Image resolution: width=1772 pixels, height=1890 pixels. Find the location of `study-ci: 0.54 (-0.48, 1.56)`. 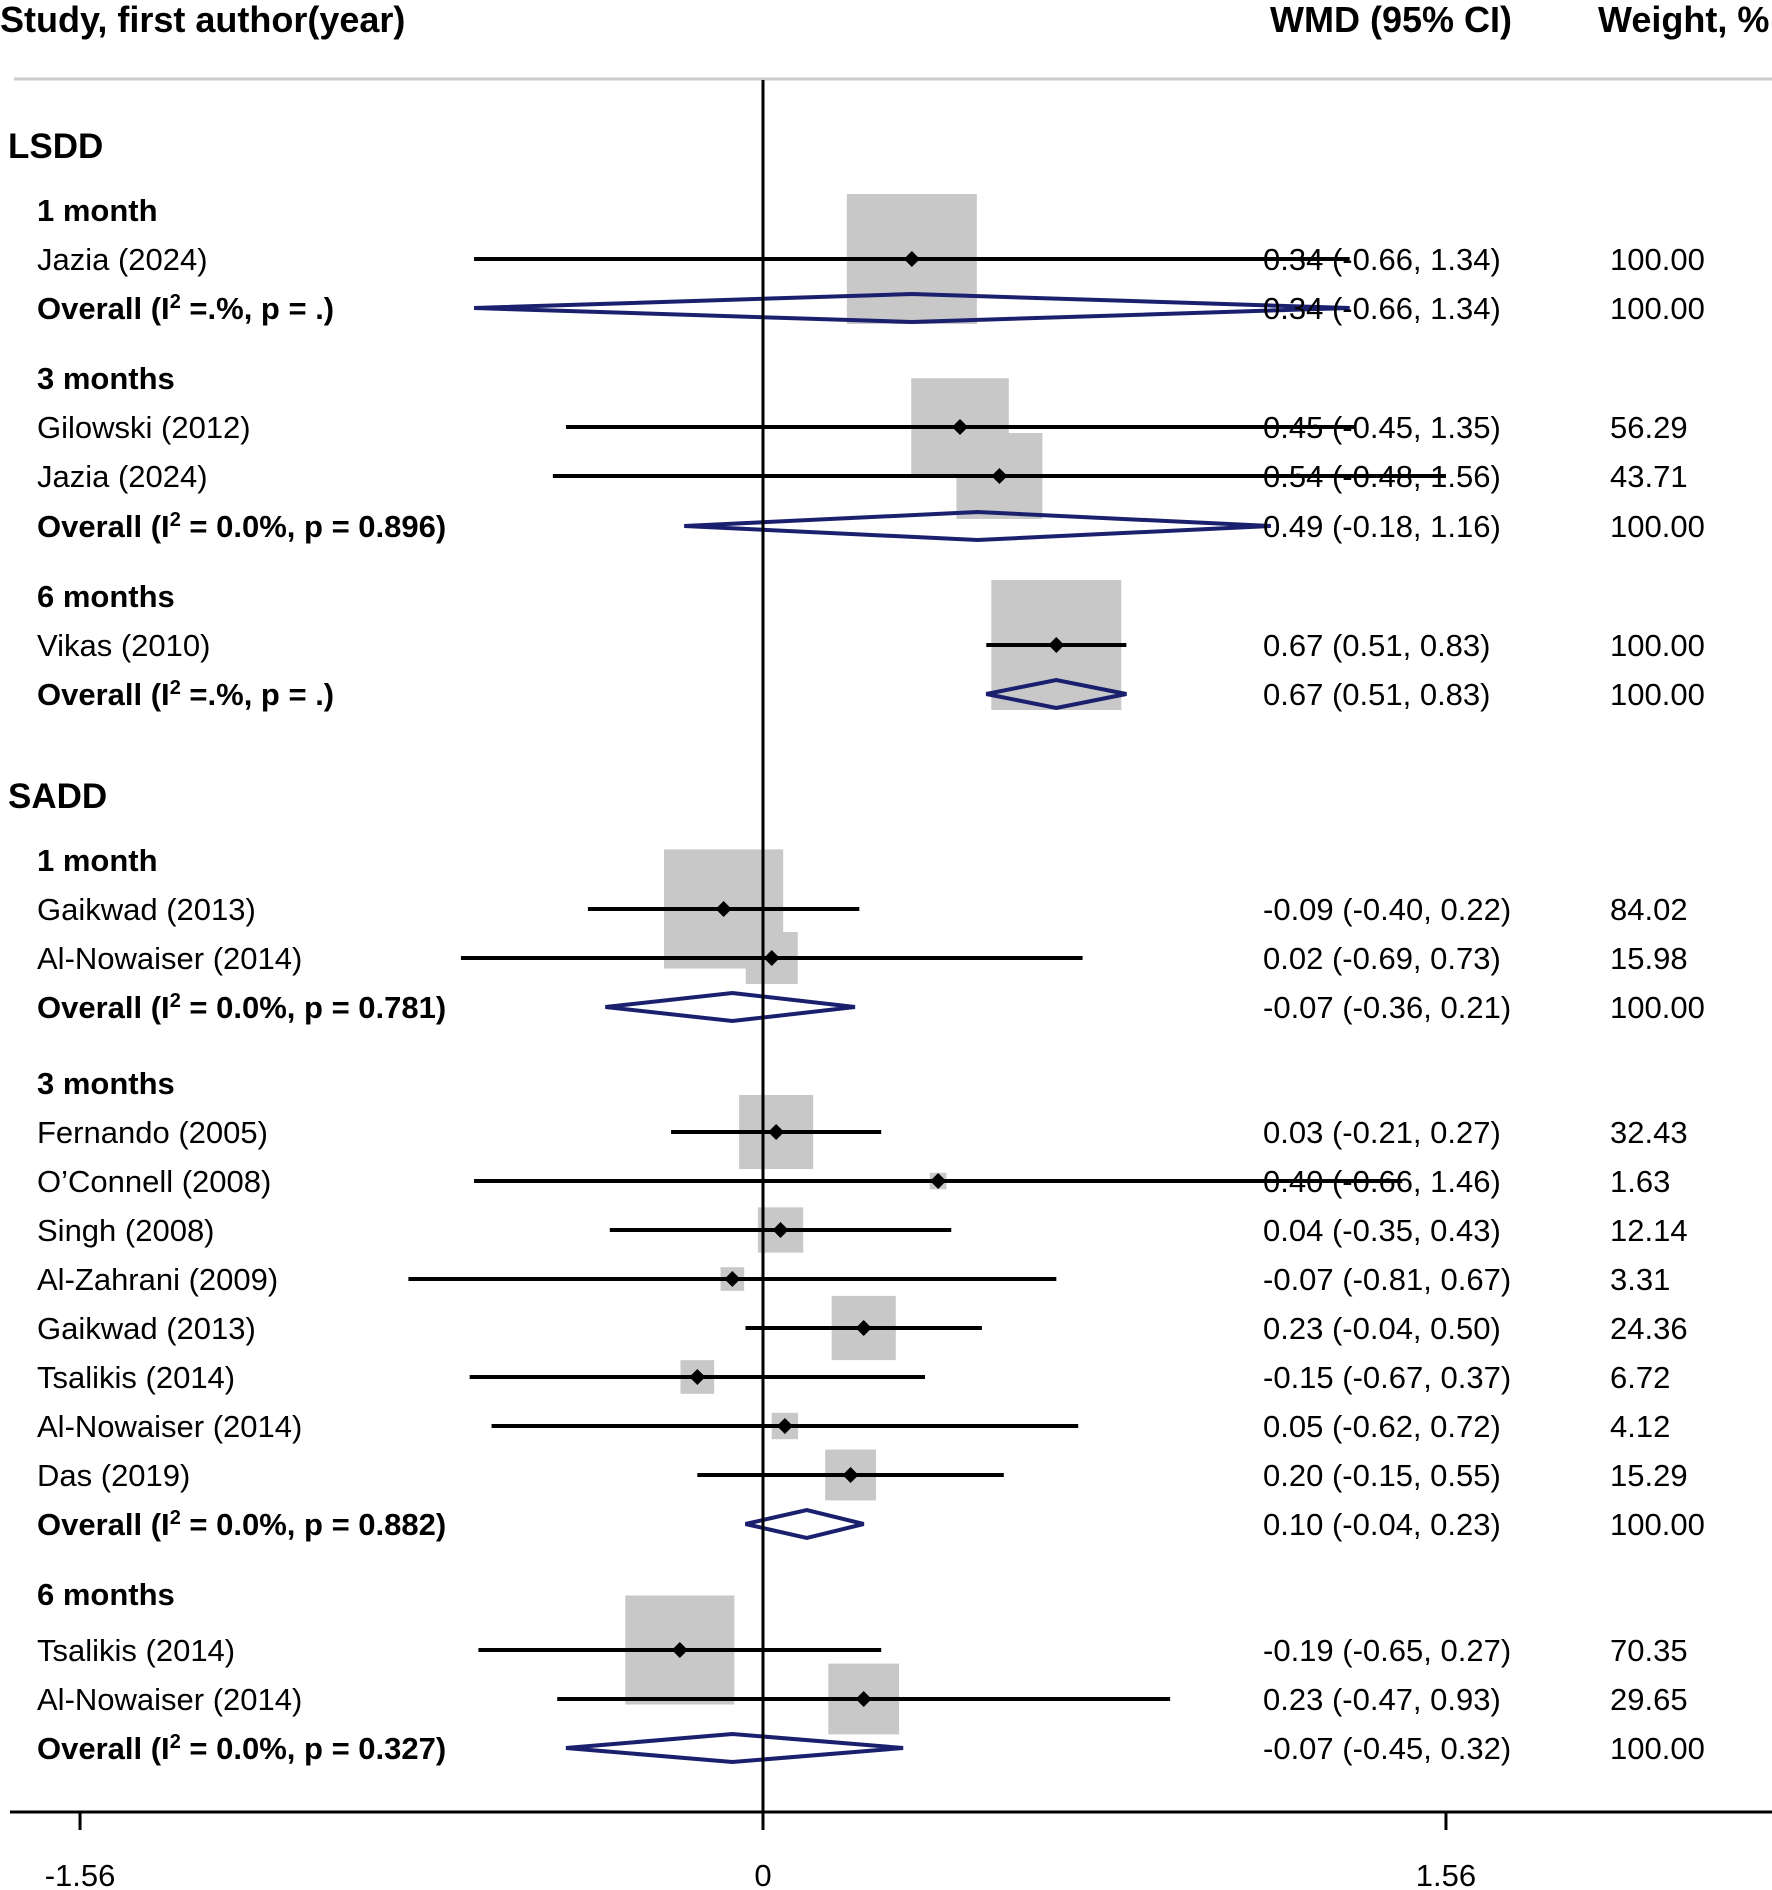

study-ci: 0.54 (-0.48, 1.56) is located at coordinates (1382, 476).